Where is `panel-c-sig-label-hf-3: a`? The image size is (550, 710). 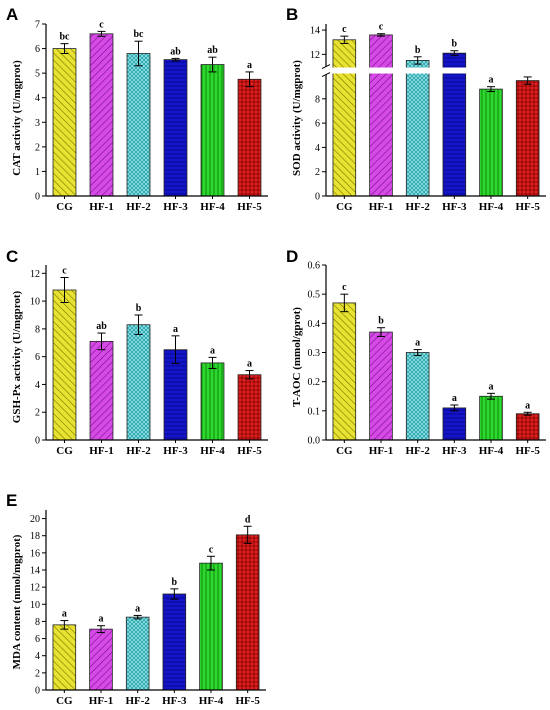 panel-c-sig-label-hf-3: a is located at coordinates (175, 329).